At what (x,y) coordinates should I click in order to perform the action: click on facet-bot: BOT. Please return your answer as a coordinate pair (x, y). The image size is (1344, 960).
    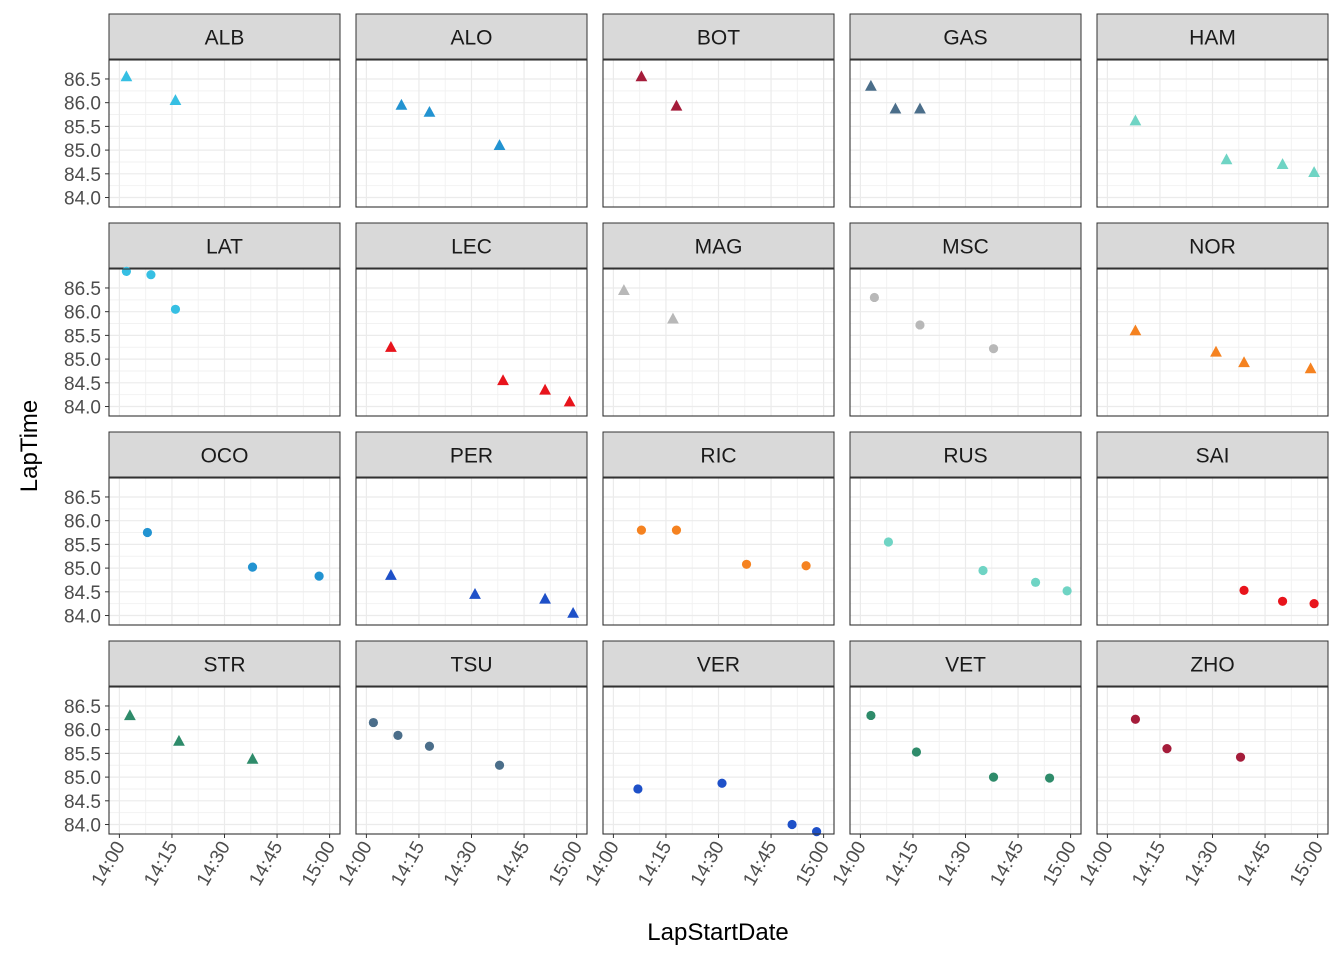
    Looking at the image, I should click on (718, 110).